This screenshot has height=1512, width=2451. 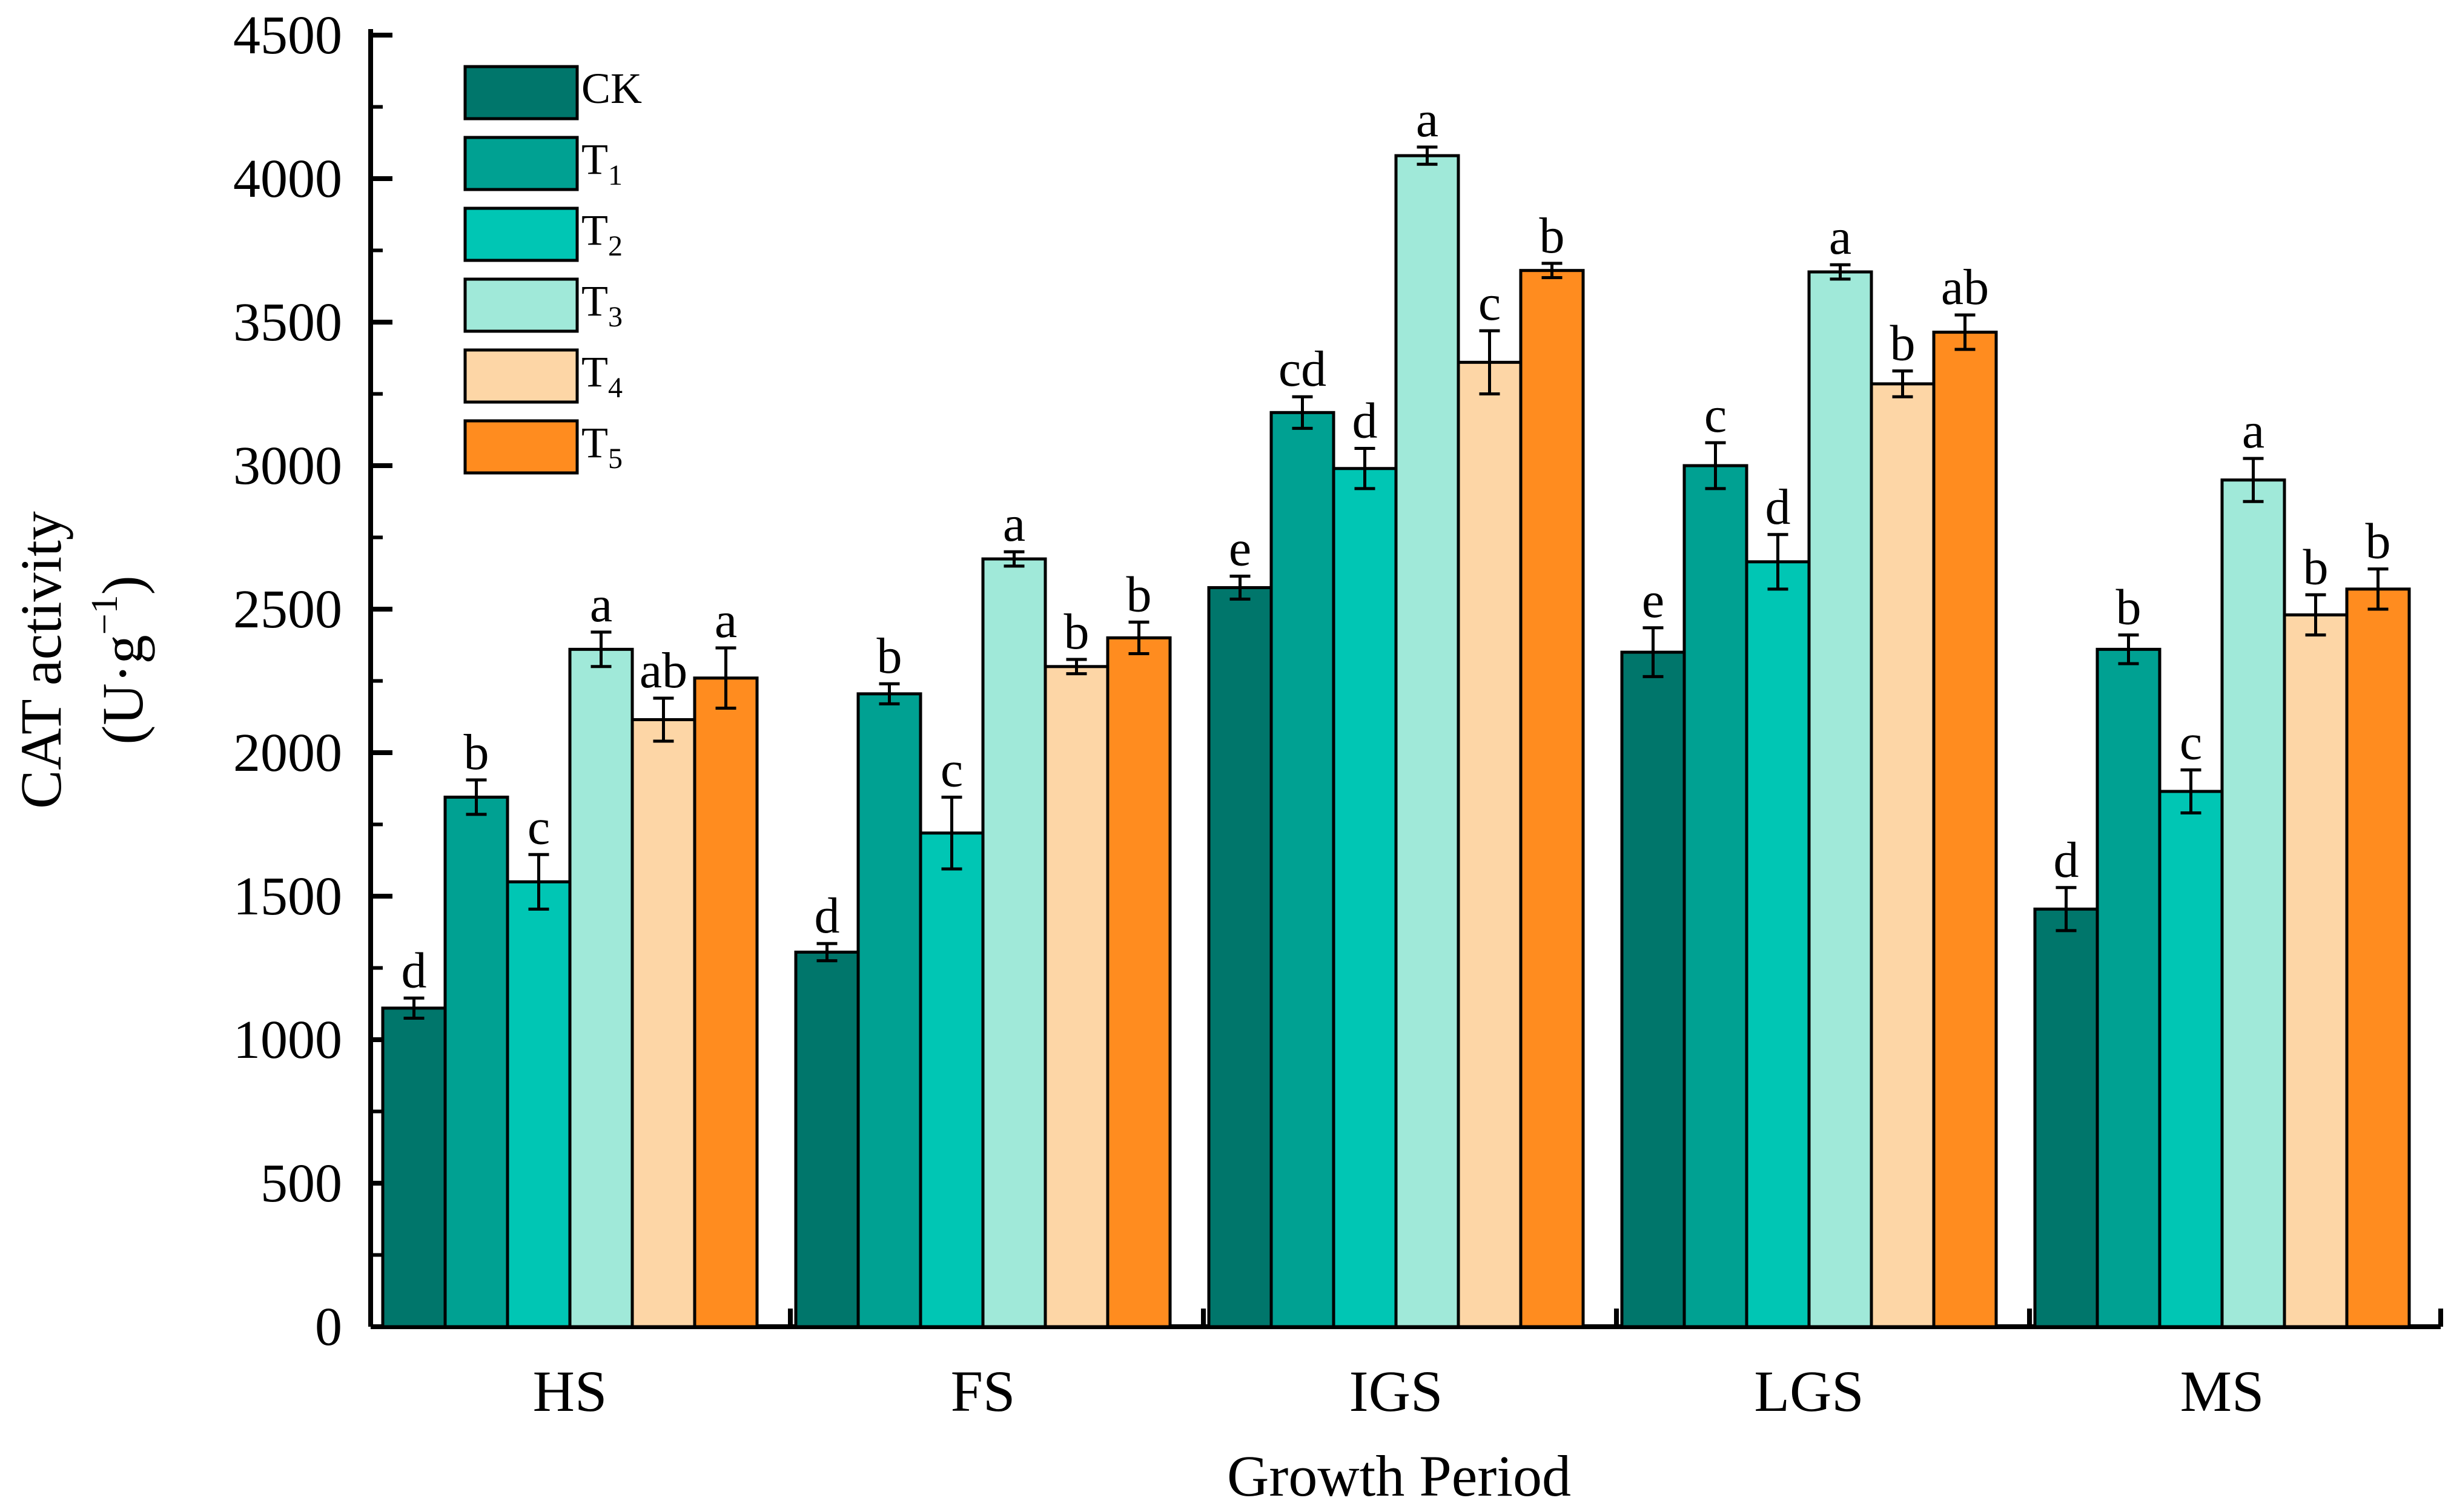 I want to click on y-tick-label: 3500, so click(x=287, y=322).